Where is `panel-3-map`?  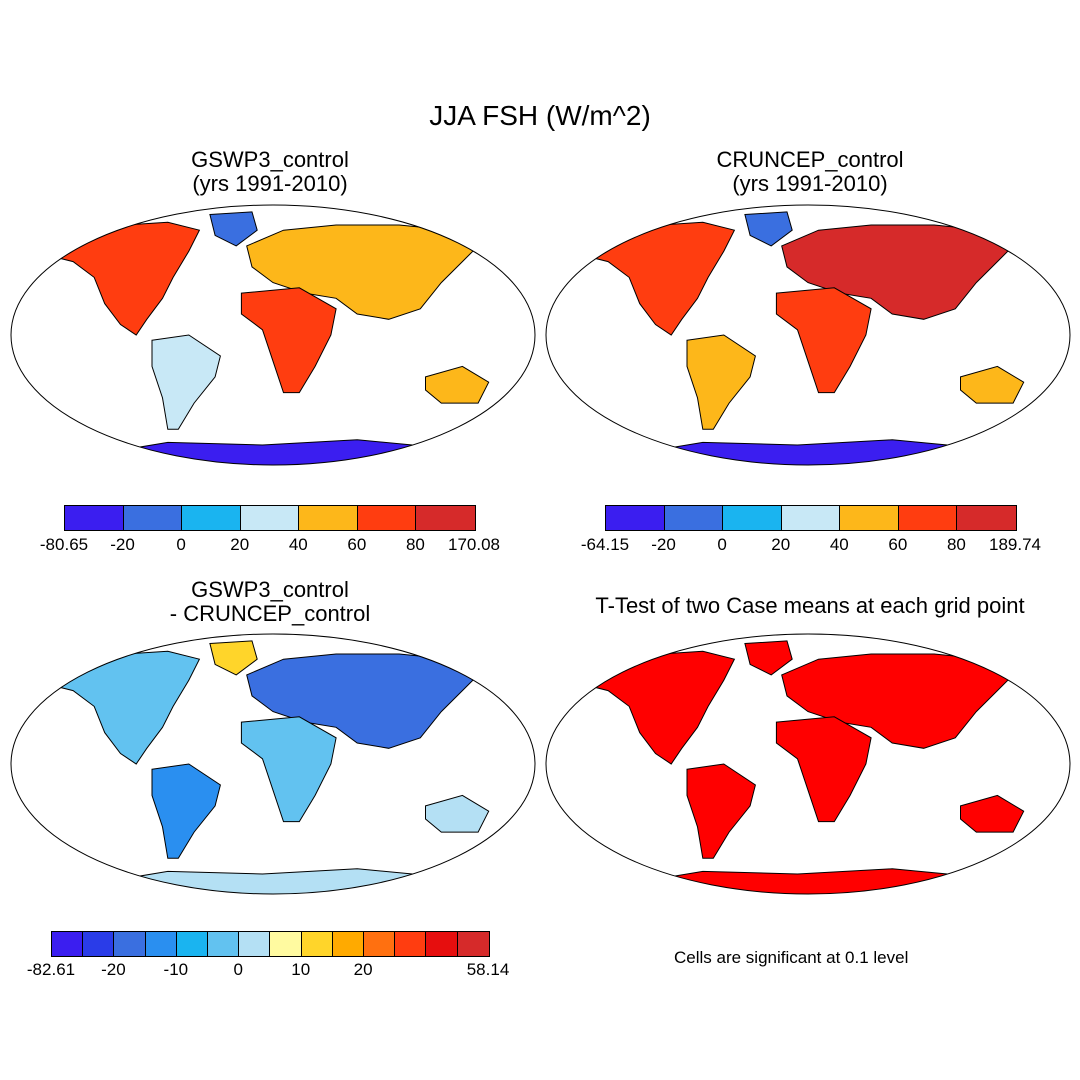
panel-3-map is located at coordinates (273, 764).